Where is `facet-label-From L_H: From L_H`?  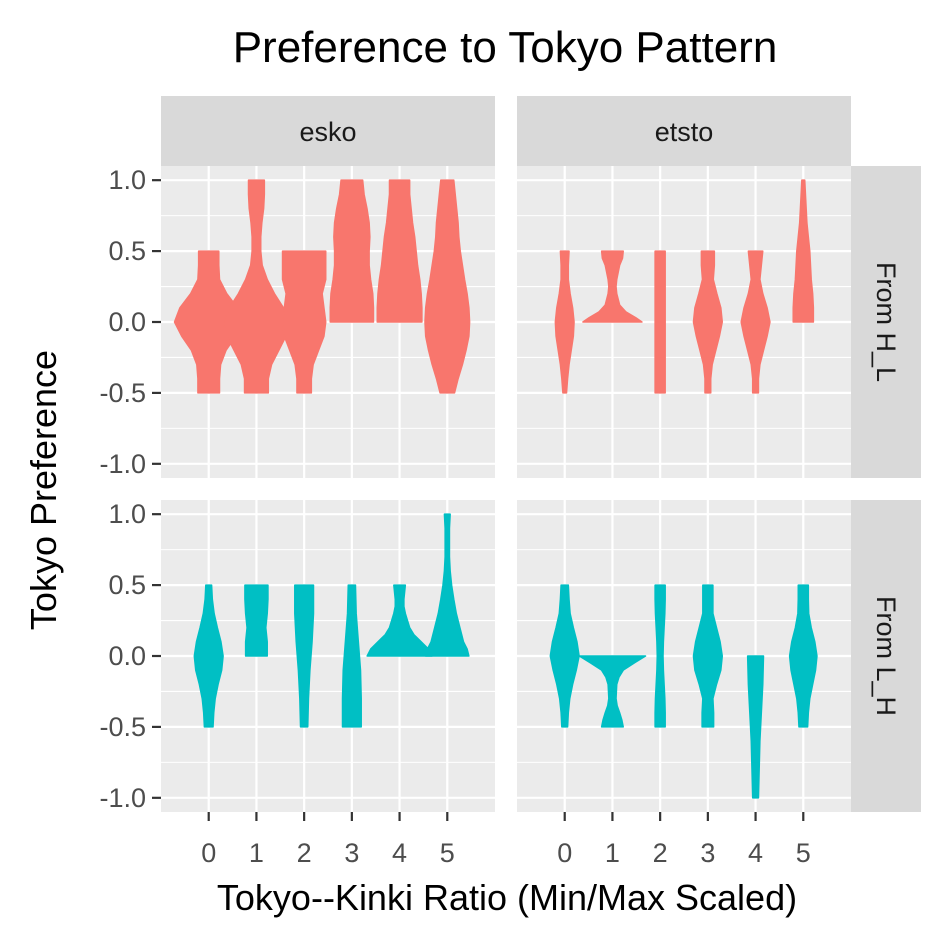 facet-label-From L_H: From L_H is located at coordinates (886, 656).